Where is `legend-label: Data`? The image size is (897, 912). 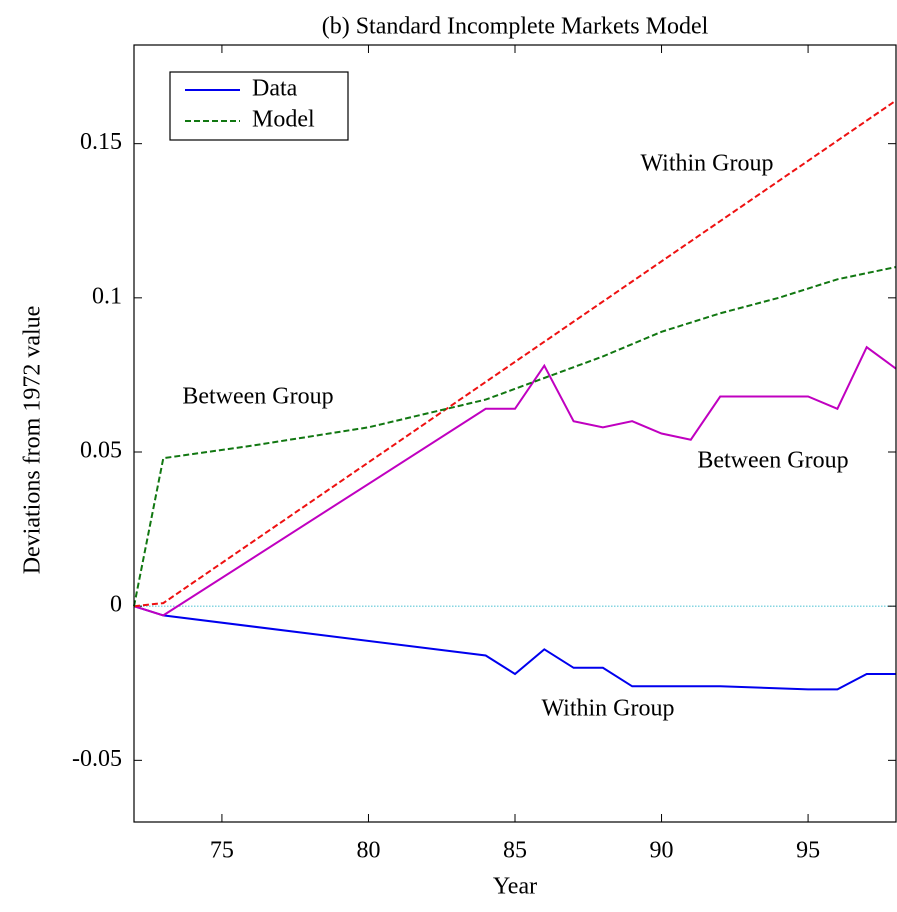
legend-label: Data is located at coordinates (275, 89).